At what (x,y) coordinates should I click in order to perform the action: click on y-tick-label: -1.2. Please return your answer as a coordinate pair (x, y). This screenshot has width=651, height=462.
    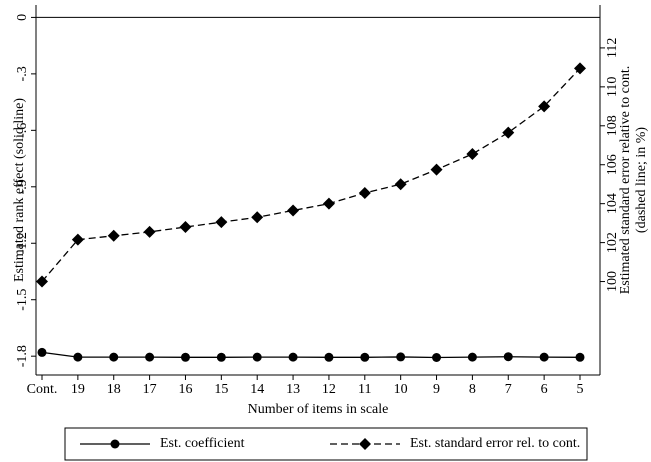
    Looking at the image, I should click on (22, 243).